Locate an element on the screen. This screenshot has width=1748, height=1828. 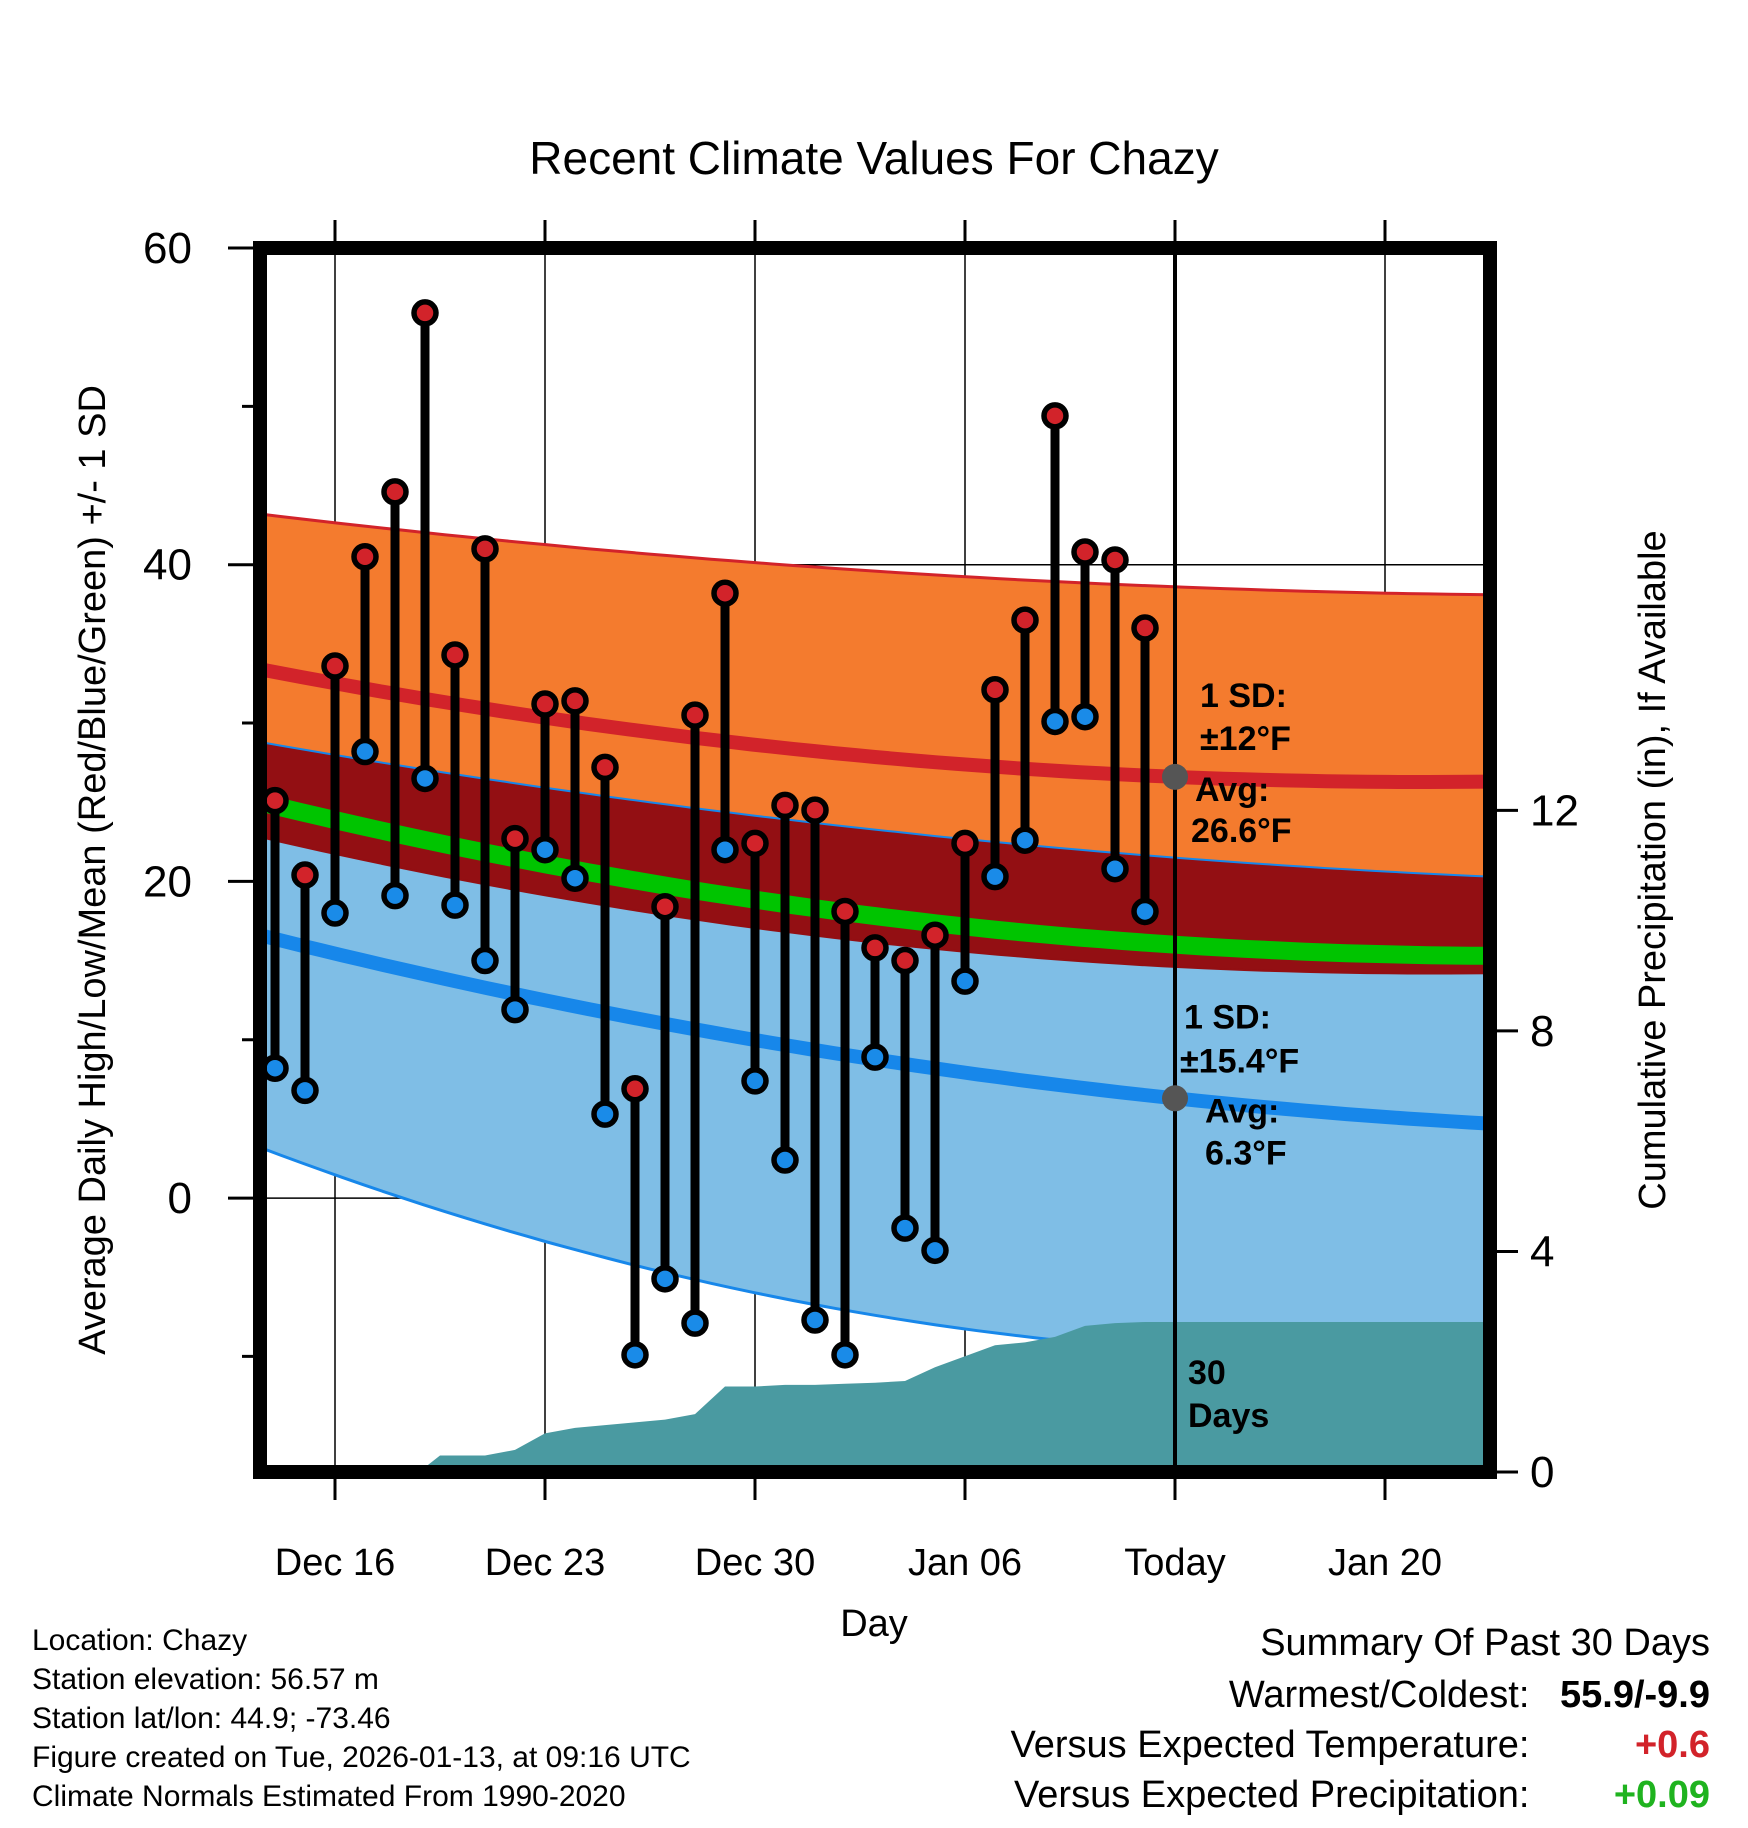
location-text: Location: Chazy is located at coordinates (140, 1640).